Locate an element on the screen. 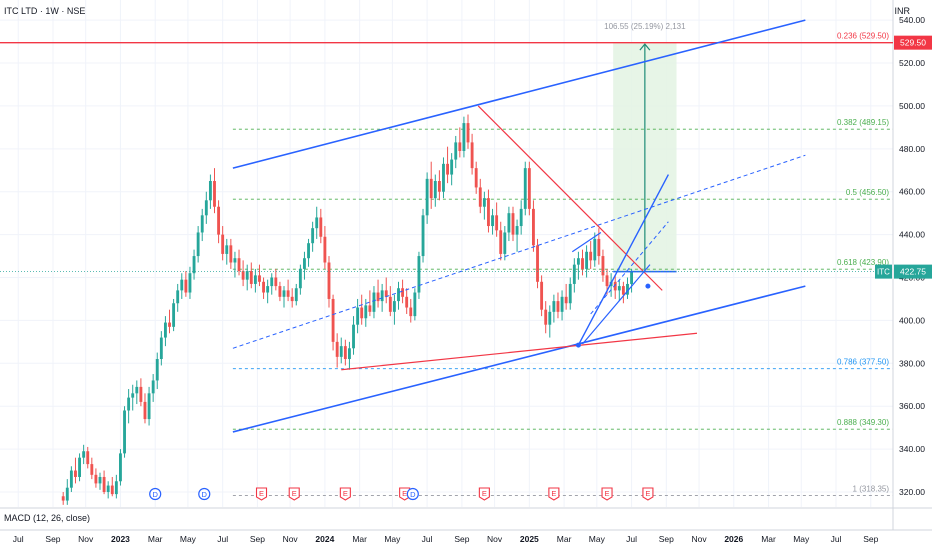  y-tick-label: 320.00 is located at coordinates (912, 492).